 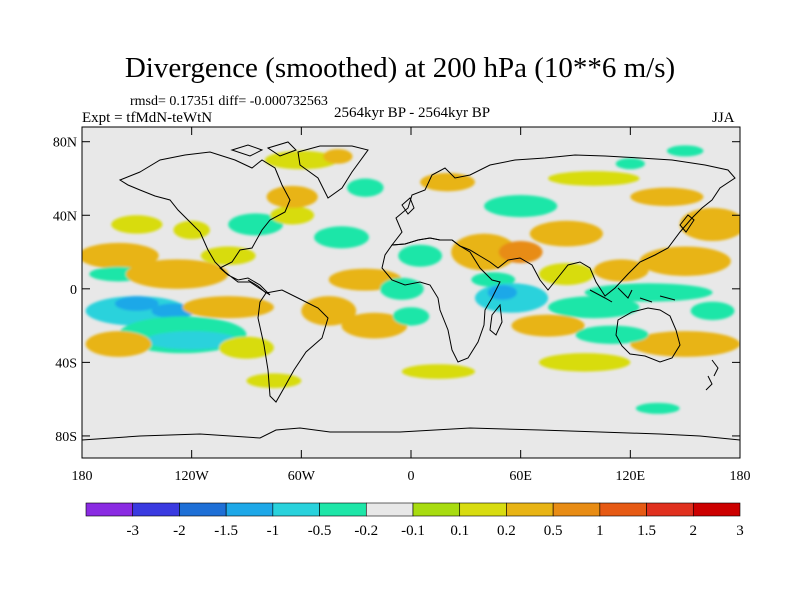 I want to click on colorbar-label: -0.2, so click(x=366, y=531).